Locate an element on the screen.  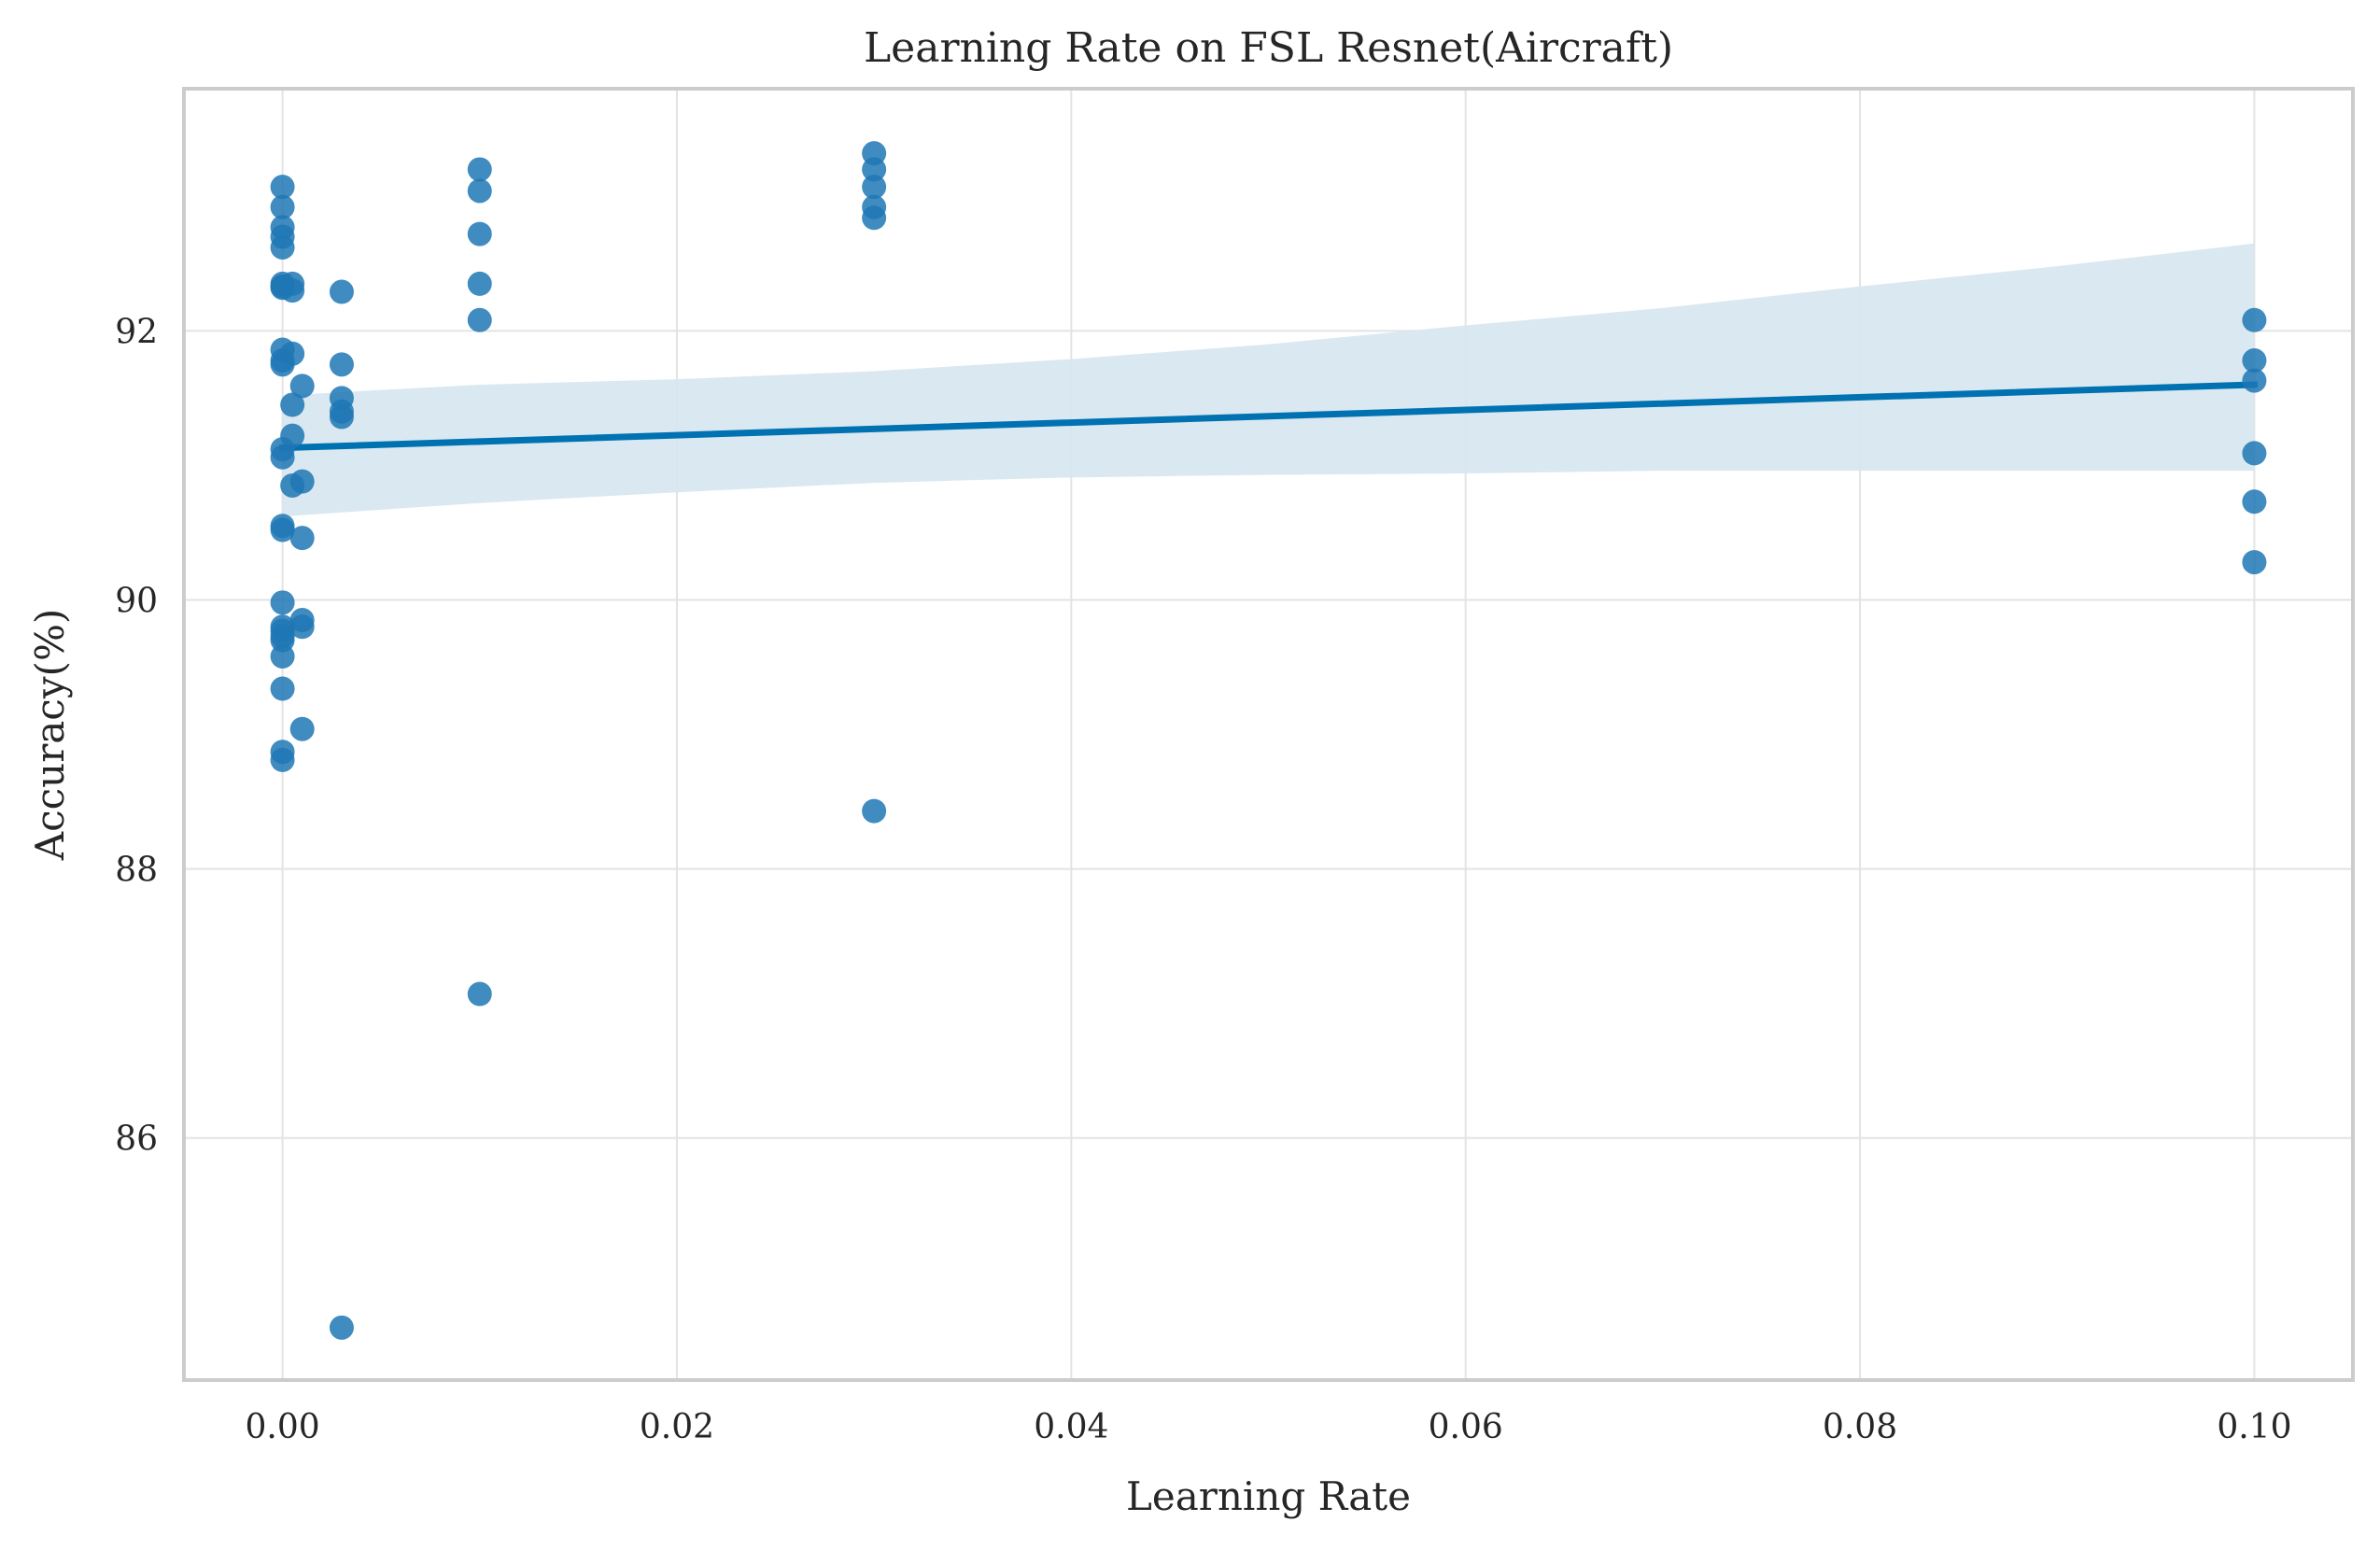
x-tick-label: 0.06 is located at coordinates (1466, 1427).